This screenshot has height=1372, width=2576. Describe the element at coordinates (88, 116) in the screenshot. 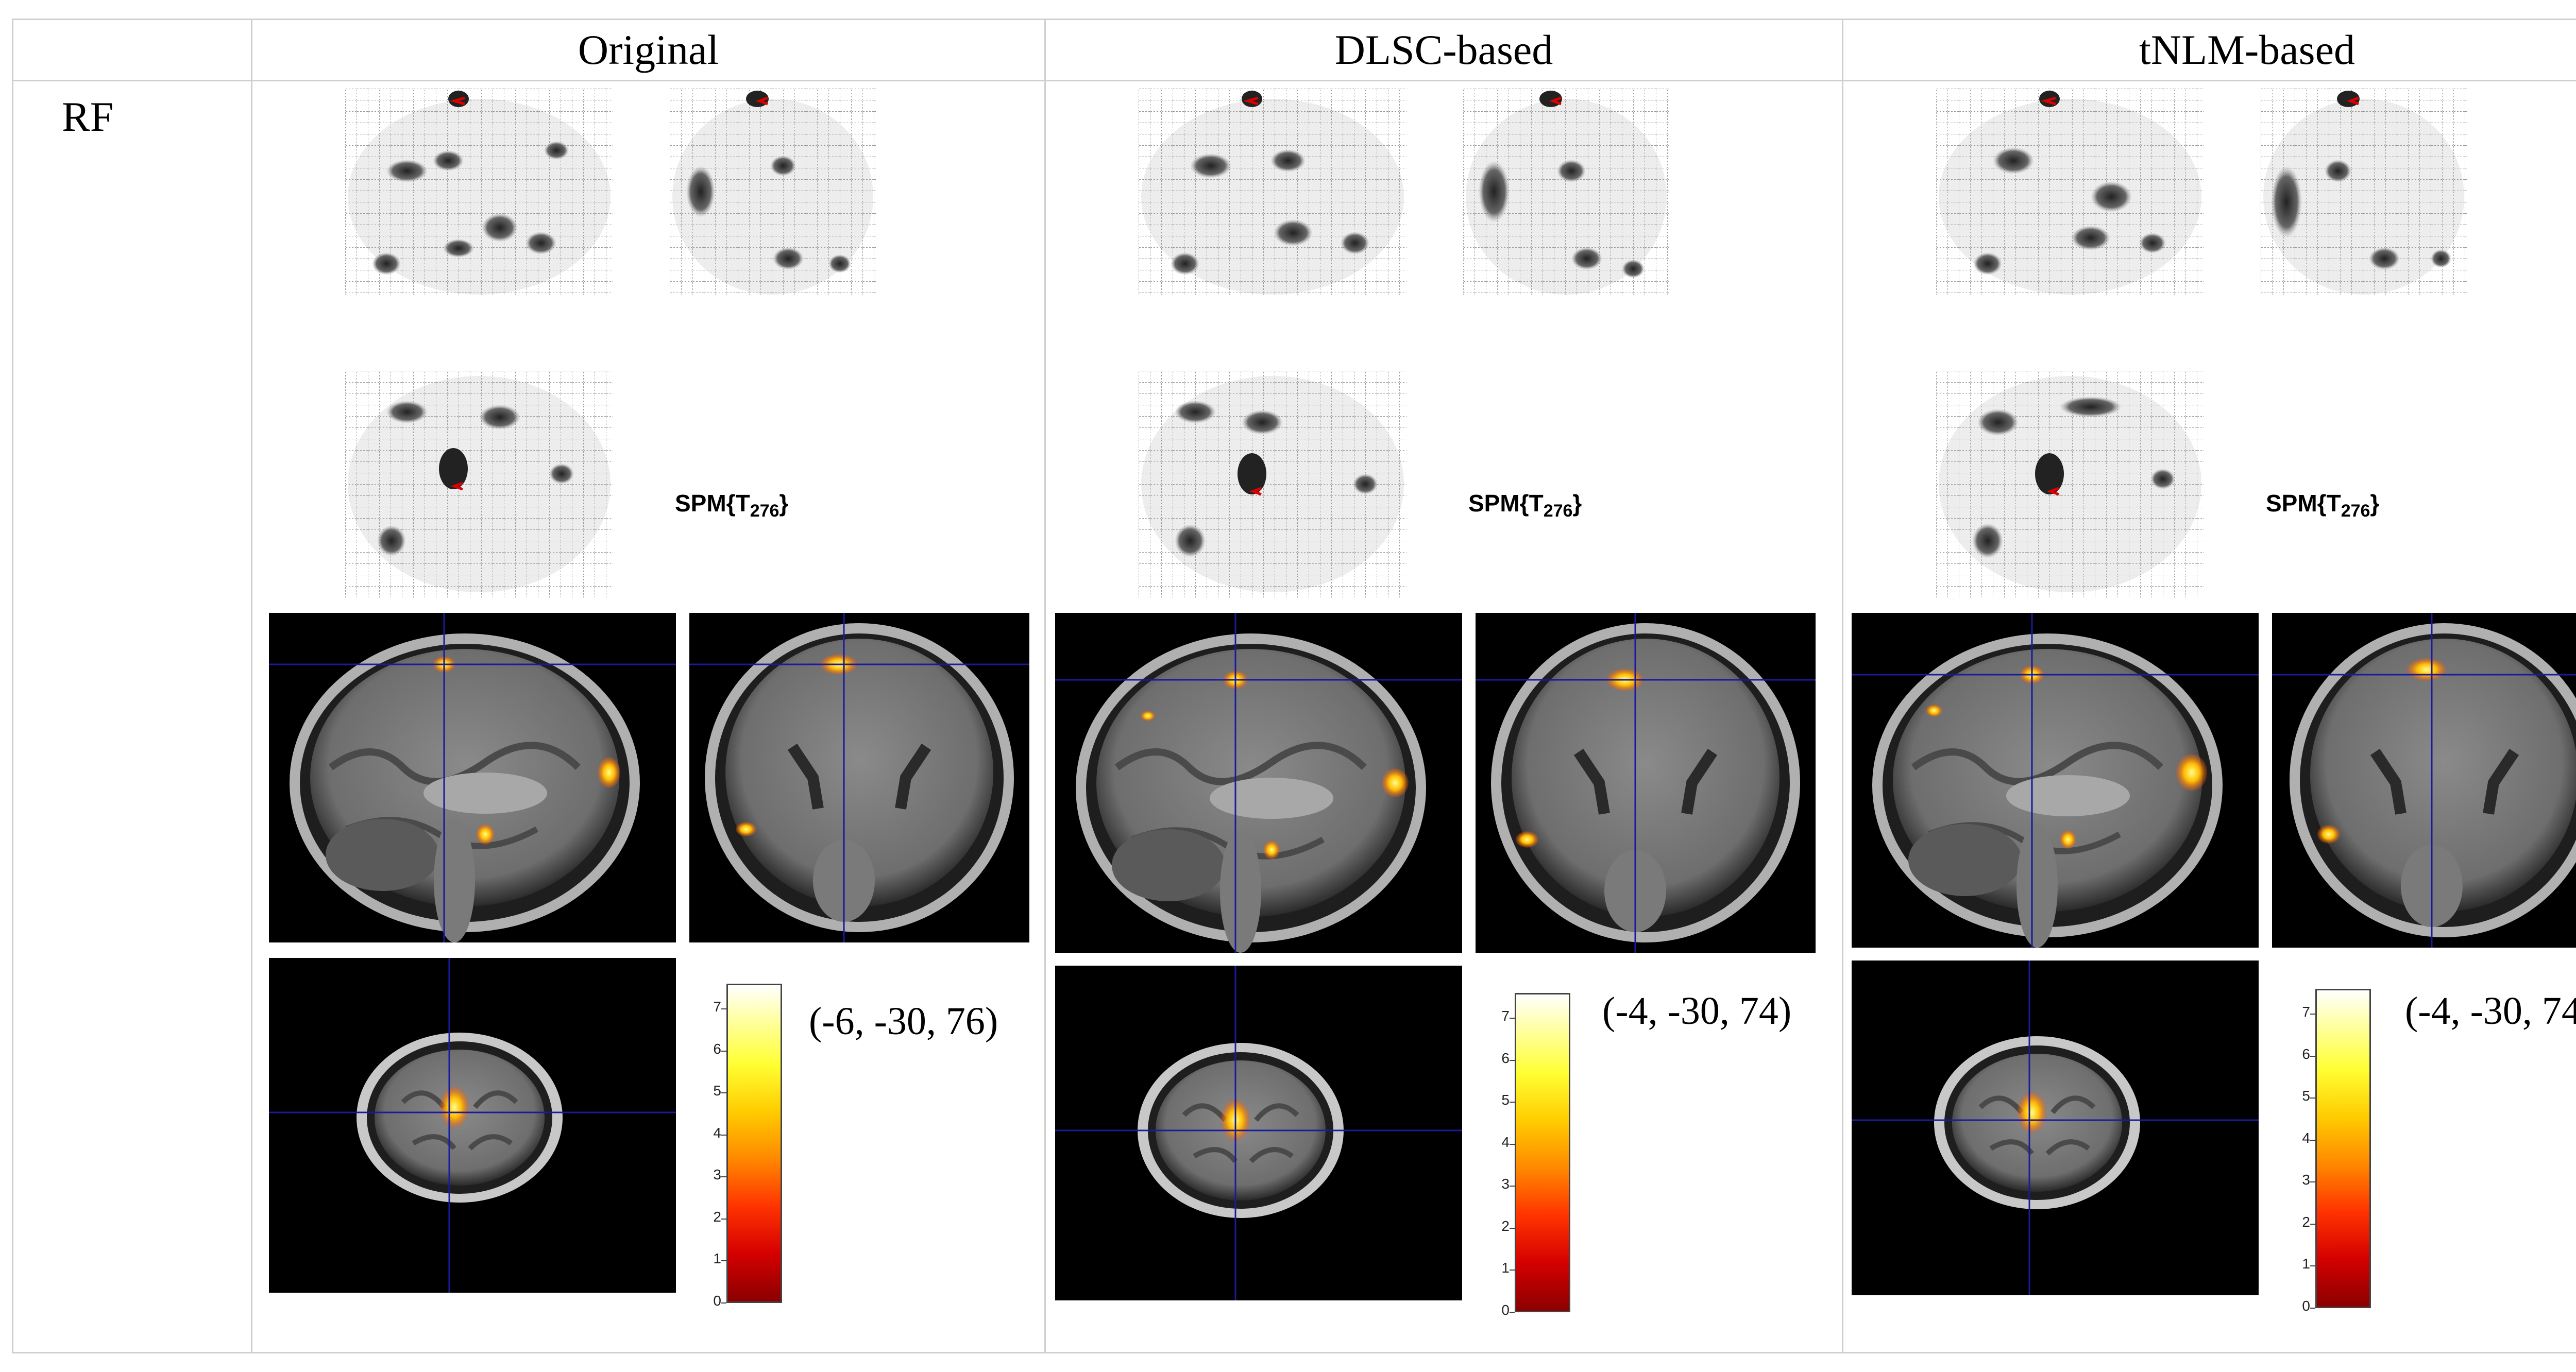

I see `row-label: RF` at that location.